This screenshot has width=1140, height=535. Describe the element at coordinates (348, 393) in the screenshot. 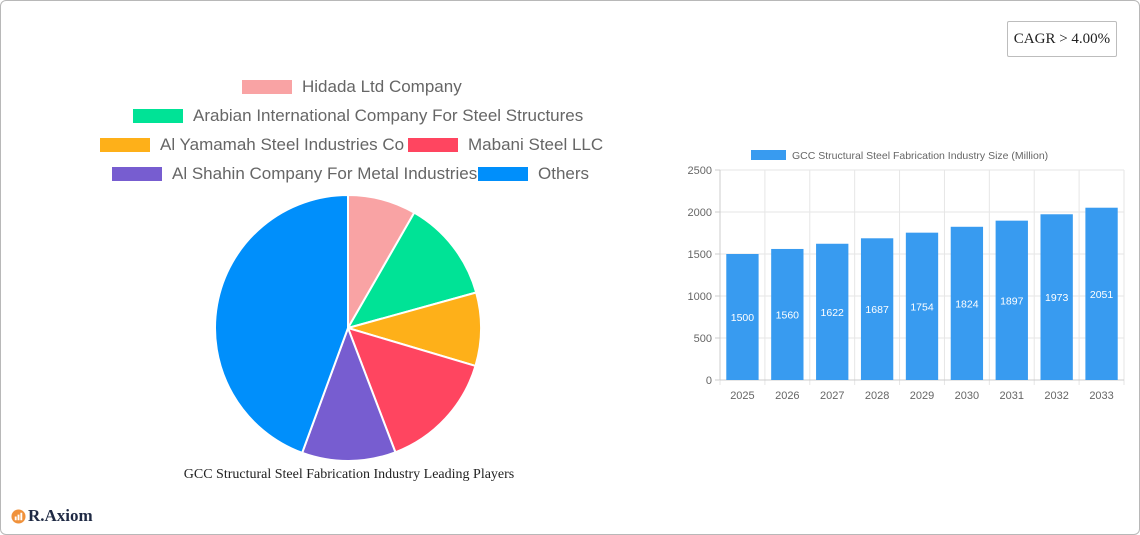

I see `pie-slice-al-shahin-company-for-metal-industries` at that location.